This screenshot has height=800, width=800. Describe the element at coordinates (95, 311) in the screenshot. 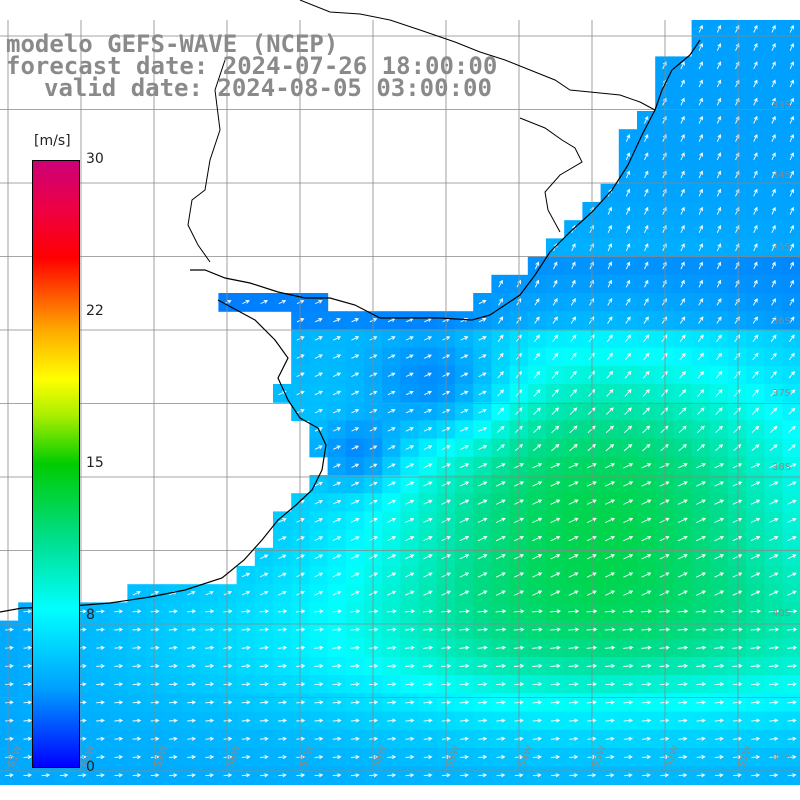

I see `colorbar-tick-22: 22` at that location.